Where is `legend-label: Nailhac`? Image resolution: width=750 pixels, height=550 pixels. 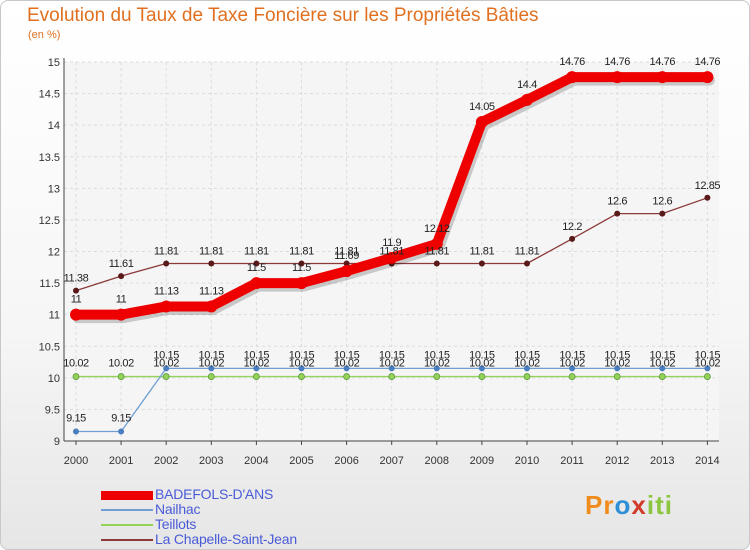
legend-label: Nailhac is located at coordinates (178, 509).